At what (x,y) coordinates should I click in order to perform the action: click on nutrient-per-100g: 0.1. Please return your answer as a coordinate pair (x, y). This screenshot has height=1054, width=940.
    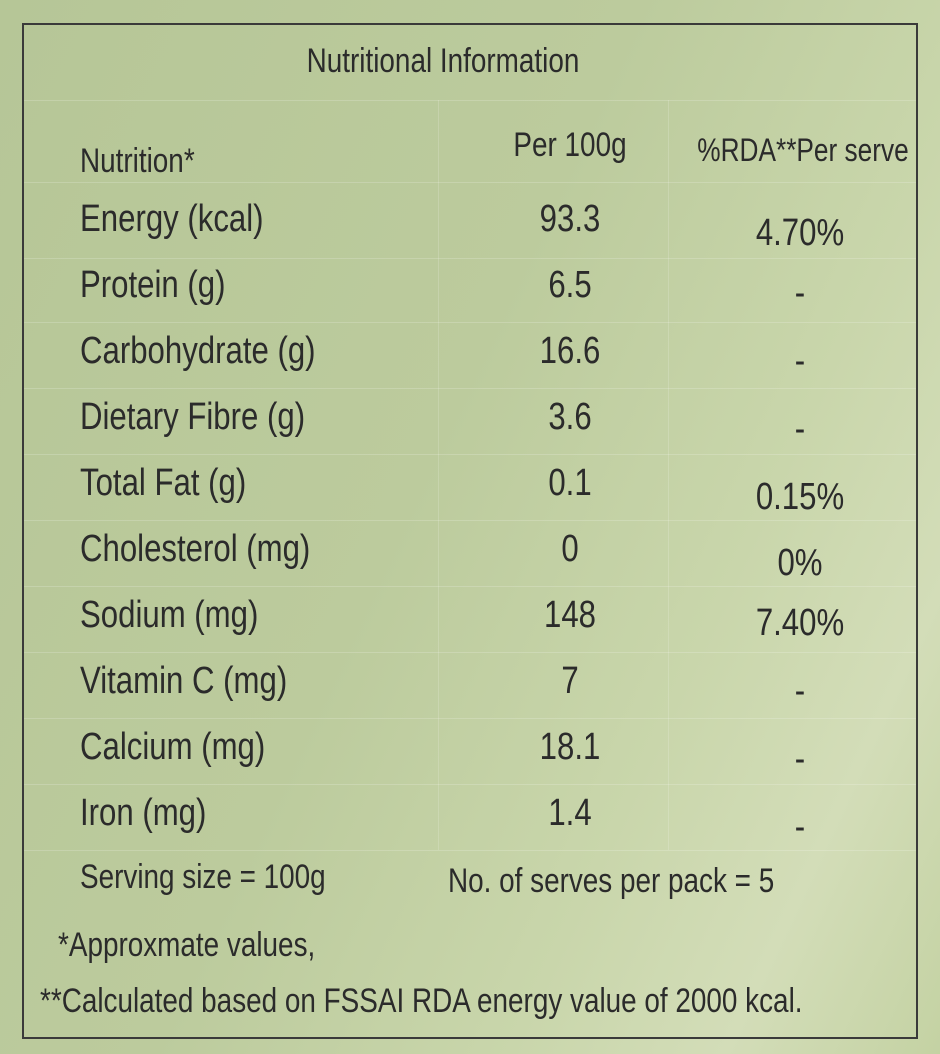
    Looking at the image, I should click on (570, 483).